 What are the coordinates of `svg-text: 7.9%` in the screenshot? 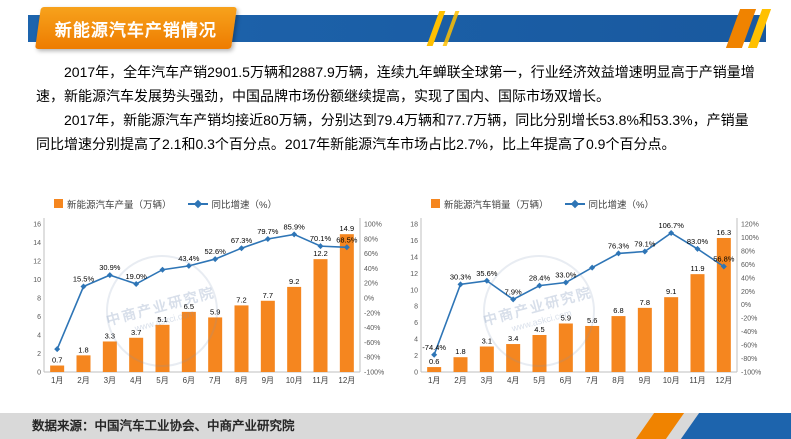 It's located at (513, 291).